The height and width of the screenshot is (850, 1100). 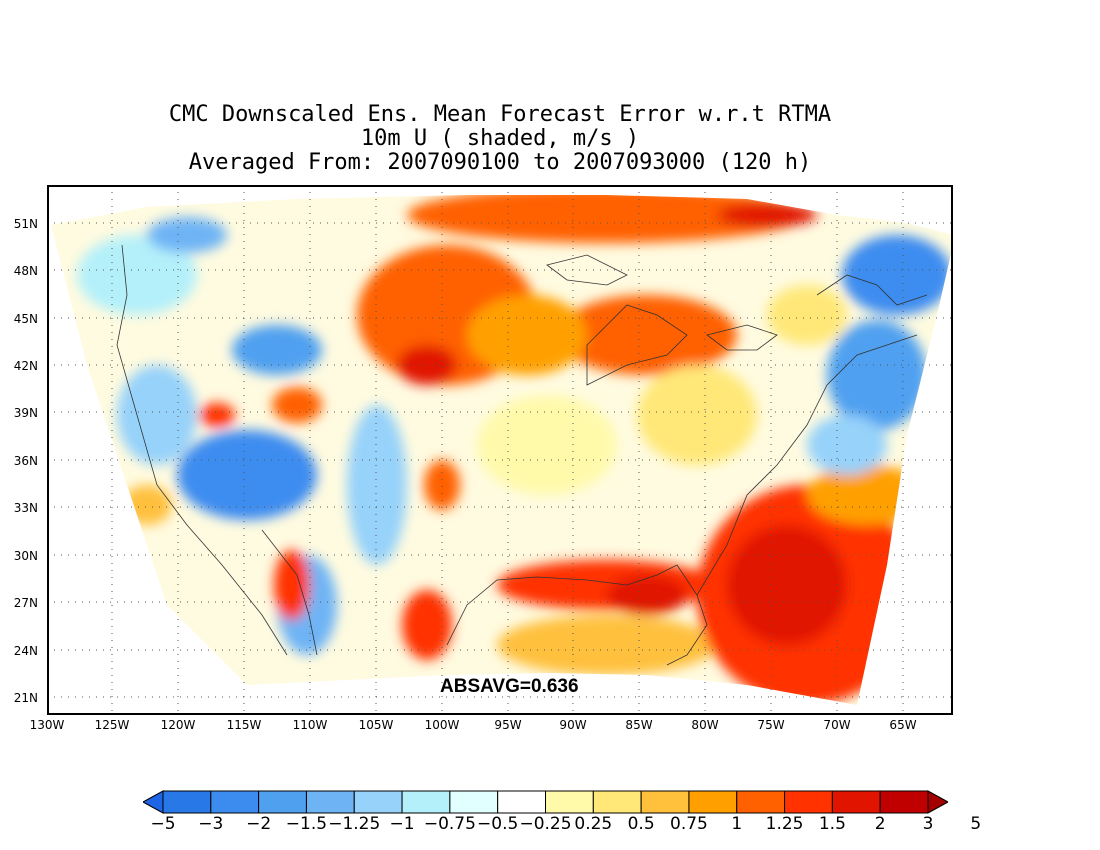 What do you see at coordinates (832, 824) in the screenshot?
I see `colorbar-tick-label: 1.5` at bounding box center [832, 824].